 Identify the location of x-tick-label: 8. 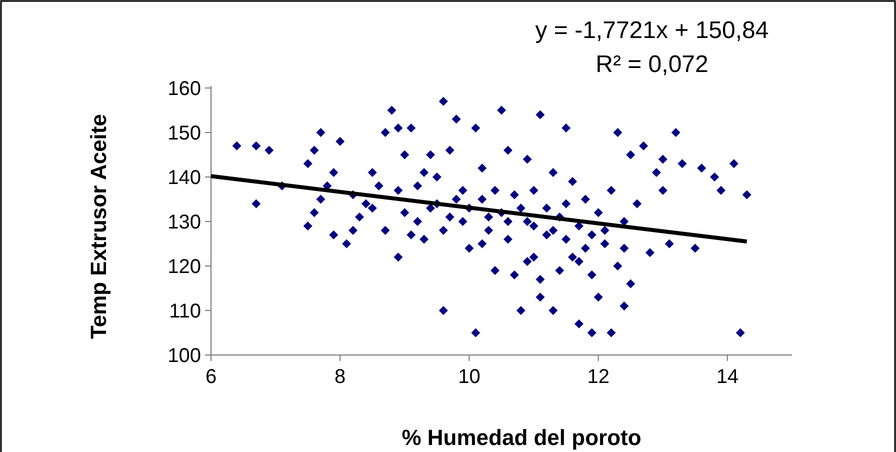
(340, 377).